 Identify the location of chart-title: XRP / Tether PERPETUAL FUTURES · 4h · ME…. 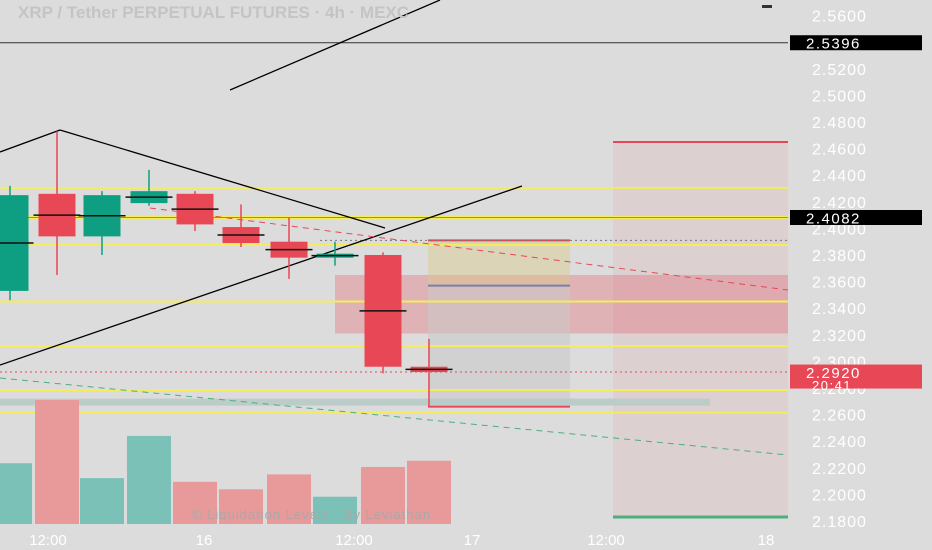
(213, 12).